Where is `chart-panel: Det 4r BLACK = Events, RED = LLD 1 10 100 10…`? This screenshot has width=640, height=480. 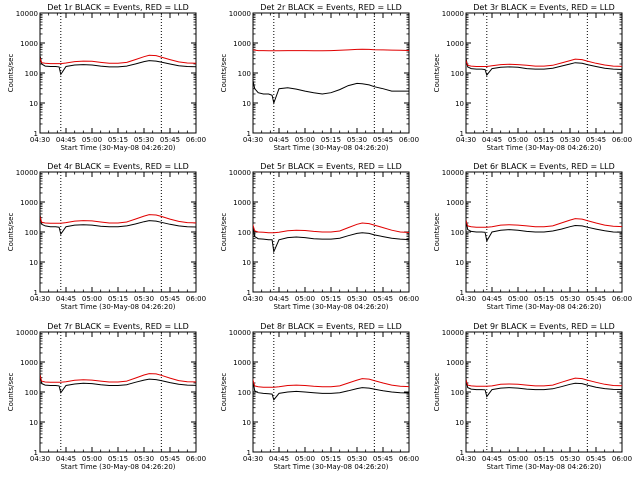
chart-panel: Det 4r BLACK = Events, RED = LLD 1 10 100 10… is located at coordinates (106, 236).